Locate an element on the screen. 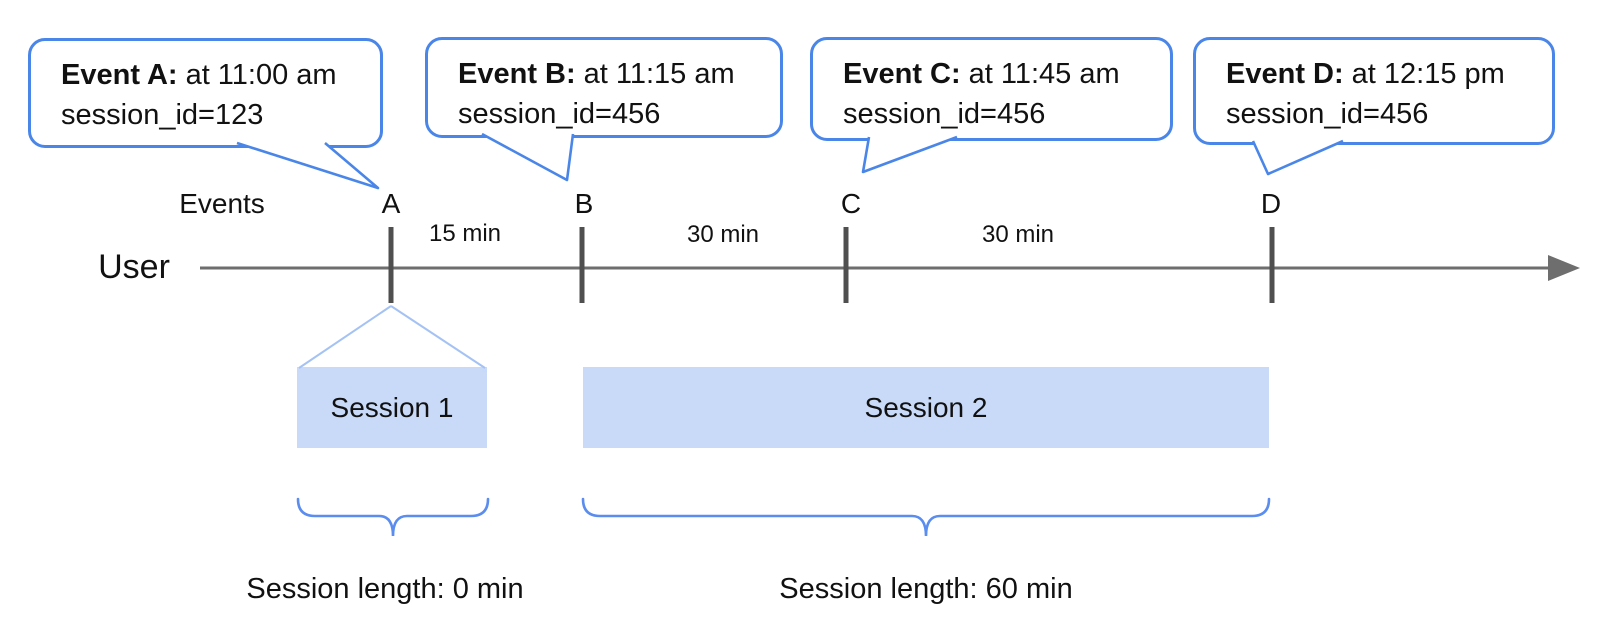  callout-event-b-time: at 11:15 am is located at coordinates (659, 74).